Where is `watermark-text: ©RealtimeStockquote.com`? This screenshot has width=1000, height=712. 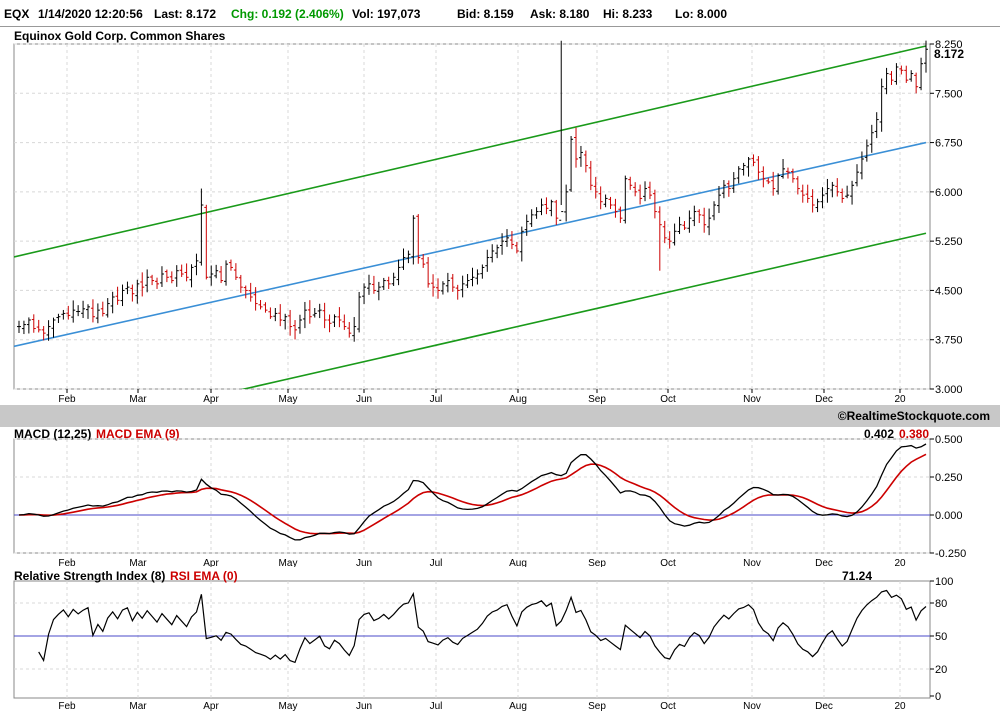 watermark-text: ©RealtimeStockquote.com is located at coordinates (913, 416).